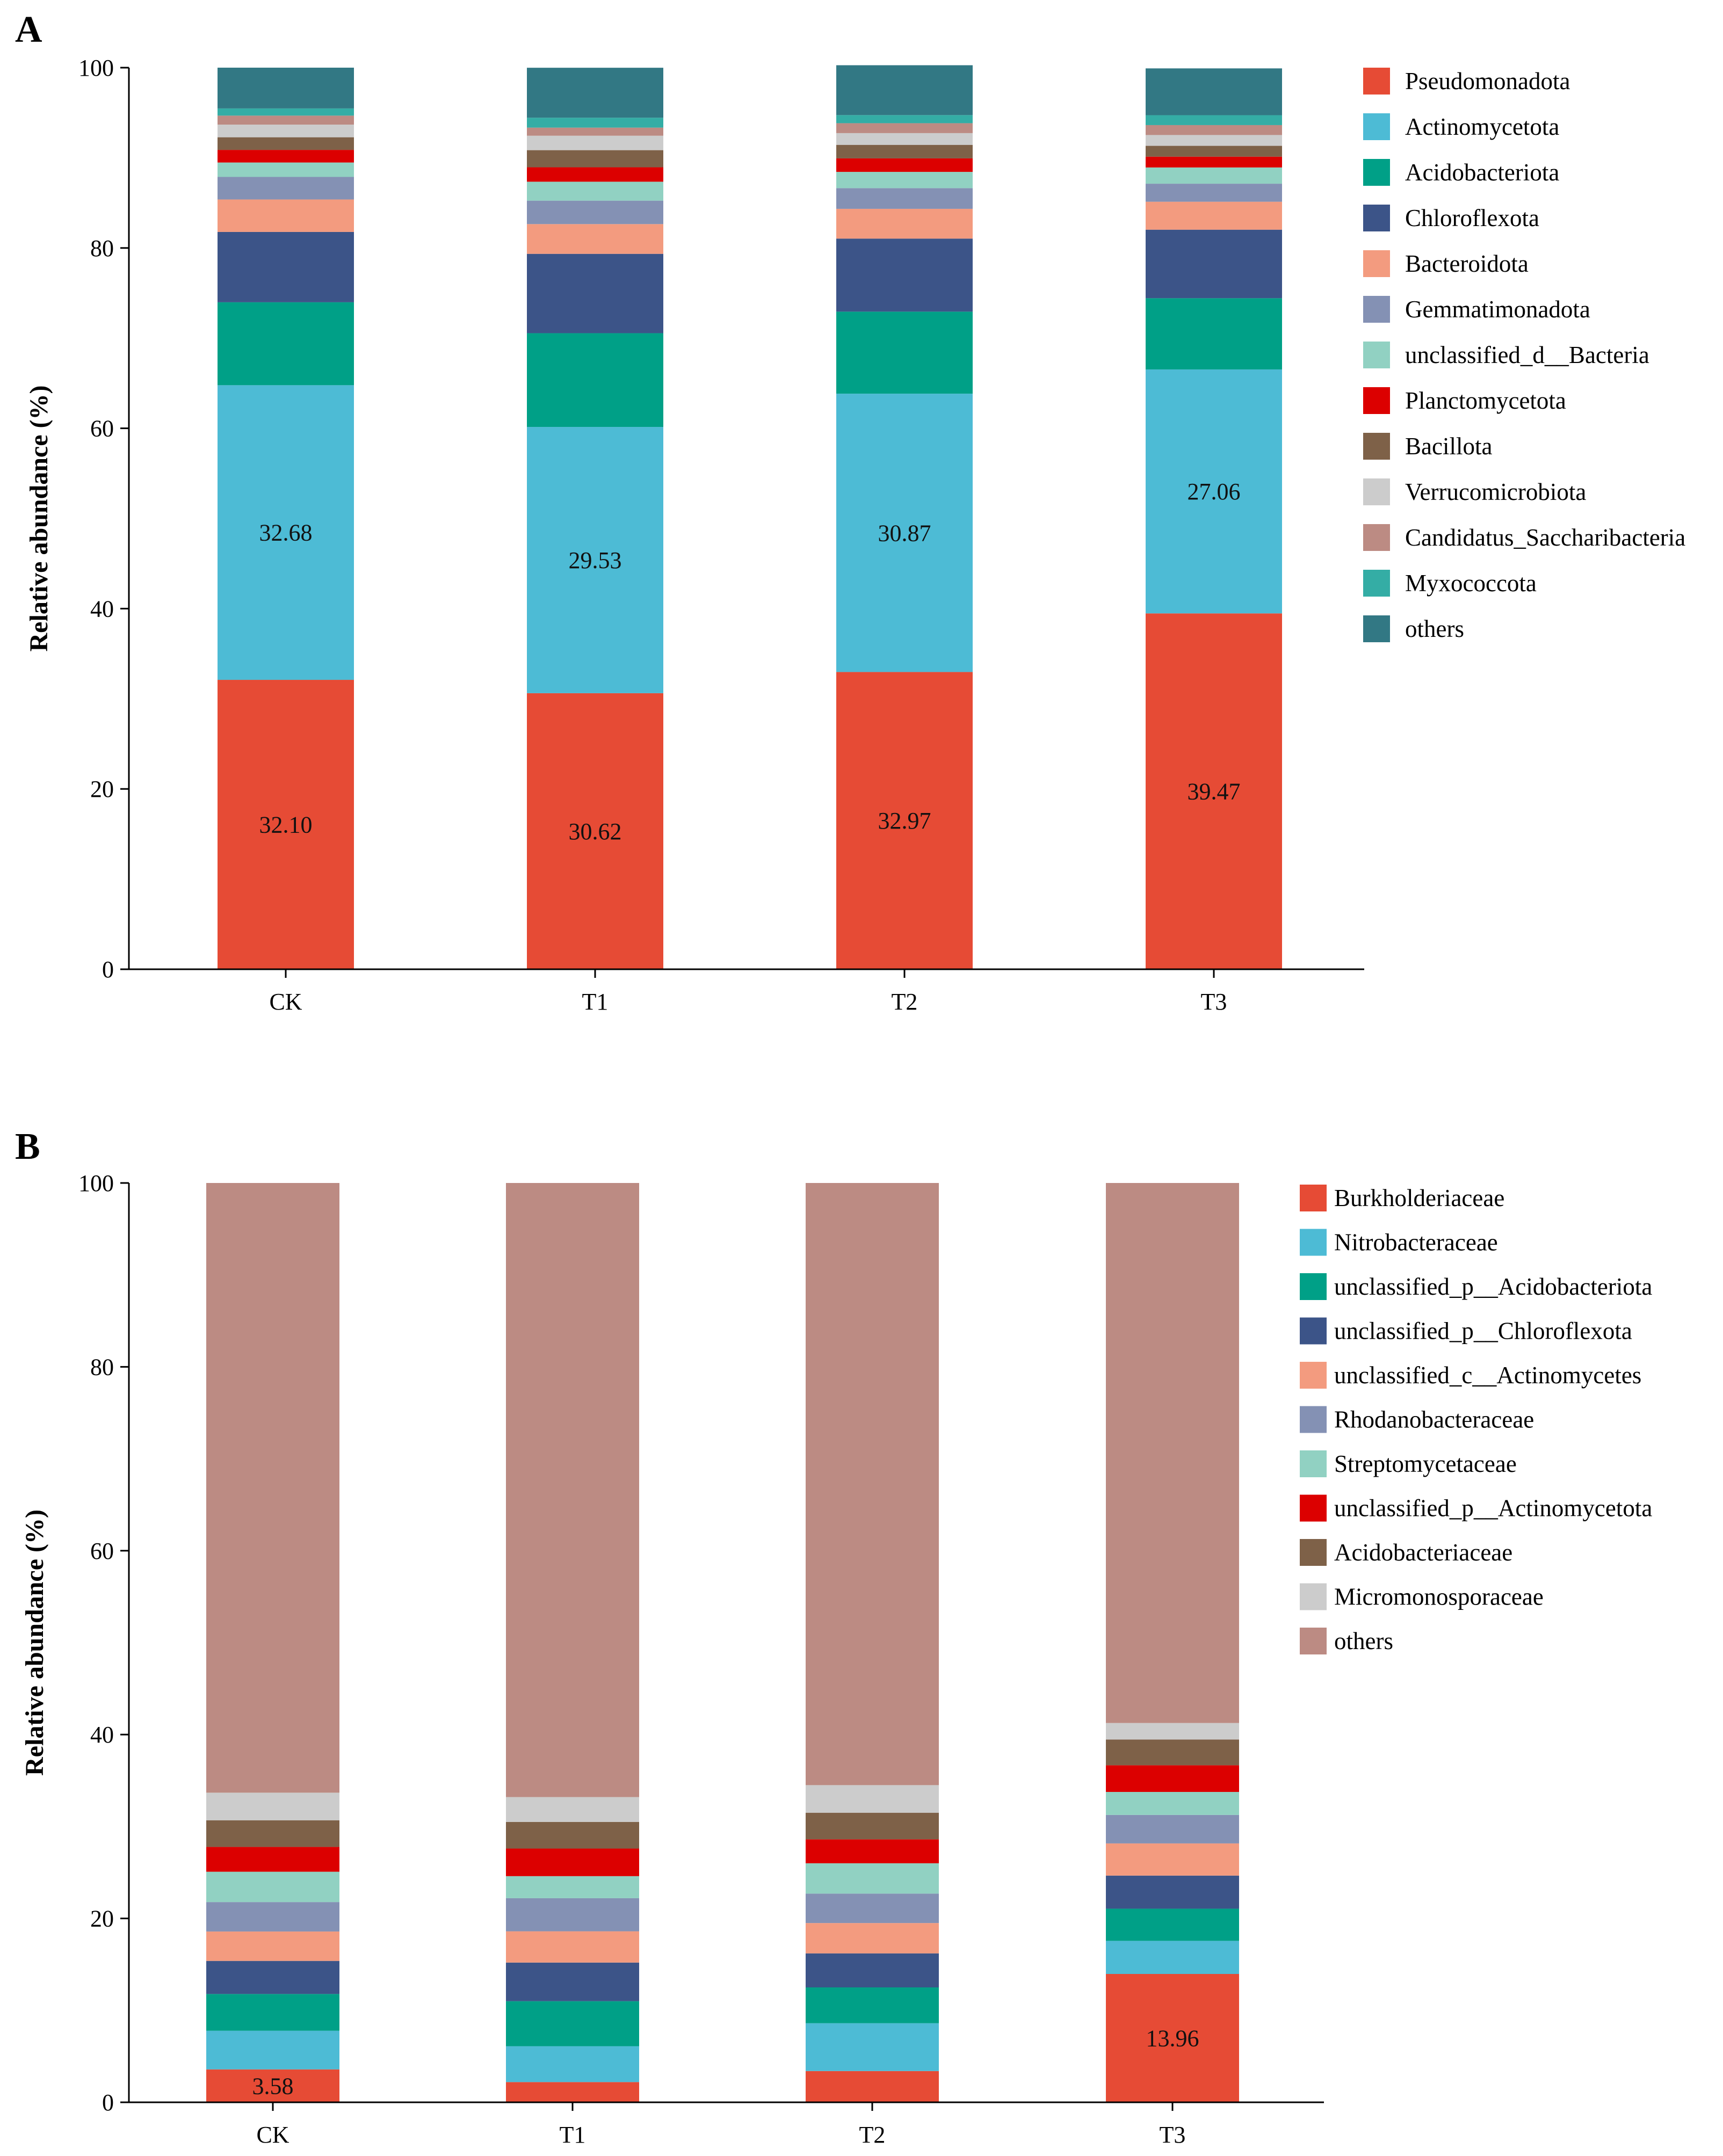 Image resolution: width=1723 pixels, height=2156 pixels. What do you see at coordinates (108, 2102) in the screenshot?
I see `y-tick-label: 0` at bounding box center [108, 2102].